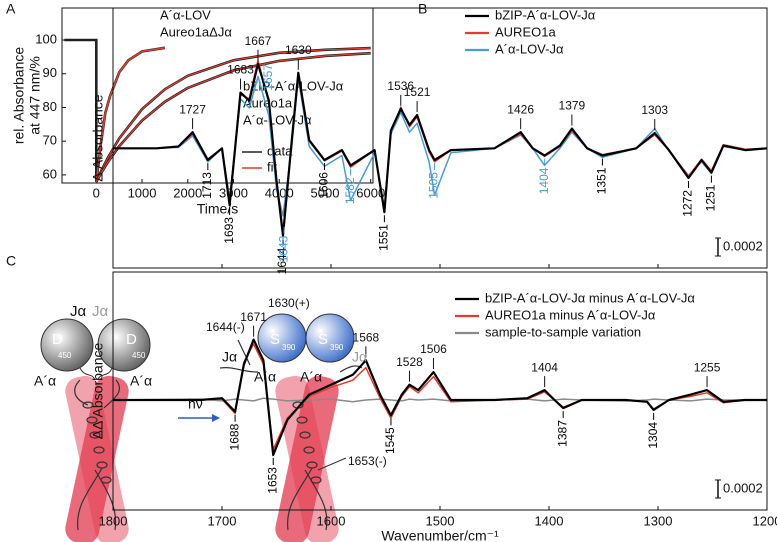 The height and width of the screenshot is (542, 777). Describe the element at coordinates (207, 185) in the screenshot. I see `peak-label: 1713` at that location.